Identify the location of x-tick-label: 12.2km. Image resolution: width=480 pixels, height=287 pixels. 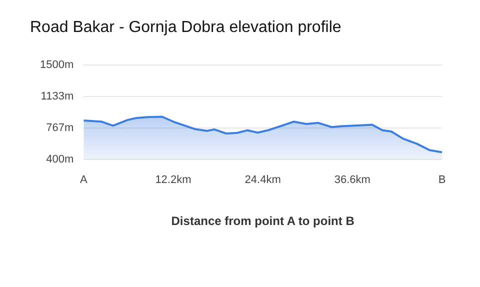
(173, 180).